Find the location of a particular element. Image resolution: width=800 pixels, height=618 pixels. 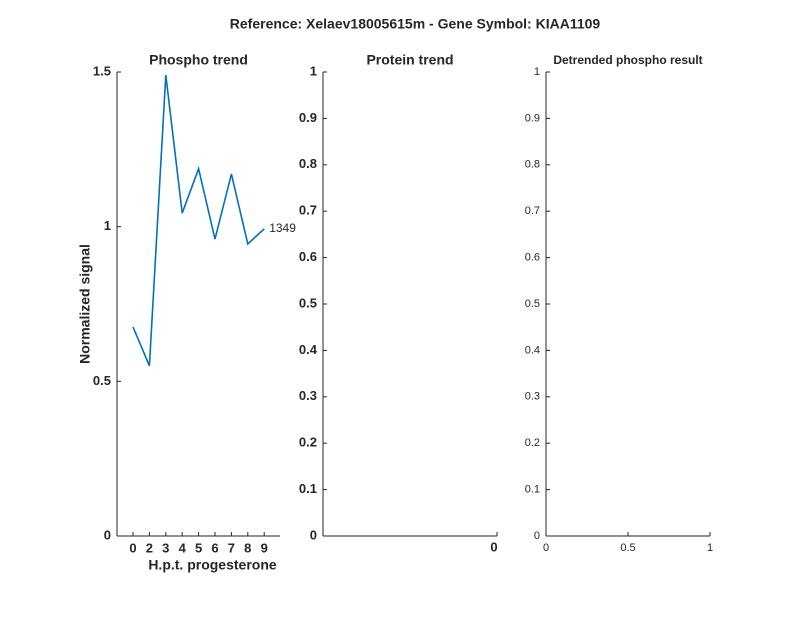

y-axis-label: Normalized signal is located at coordinates (85, 304).